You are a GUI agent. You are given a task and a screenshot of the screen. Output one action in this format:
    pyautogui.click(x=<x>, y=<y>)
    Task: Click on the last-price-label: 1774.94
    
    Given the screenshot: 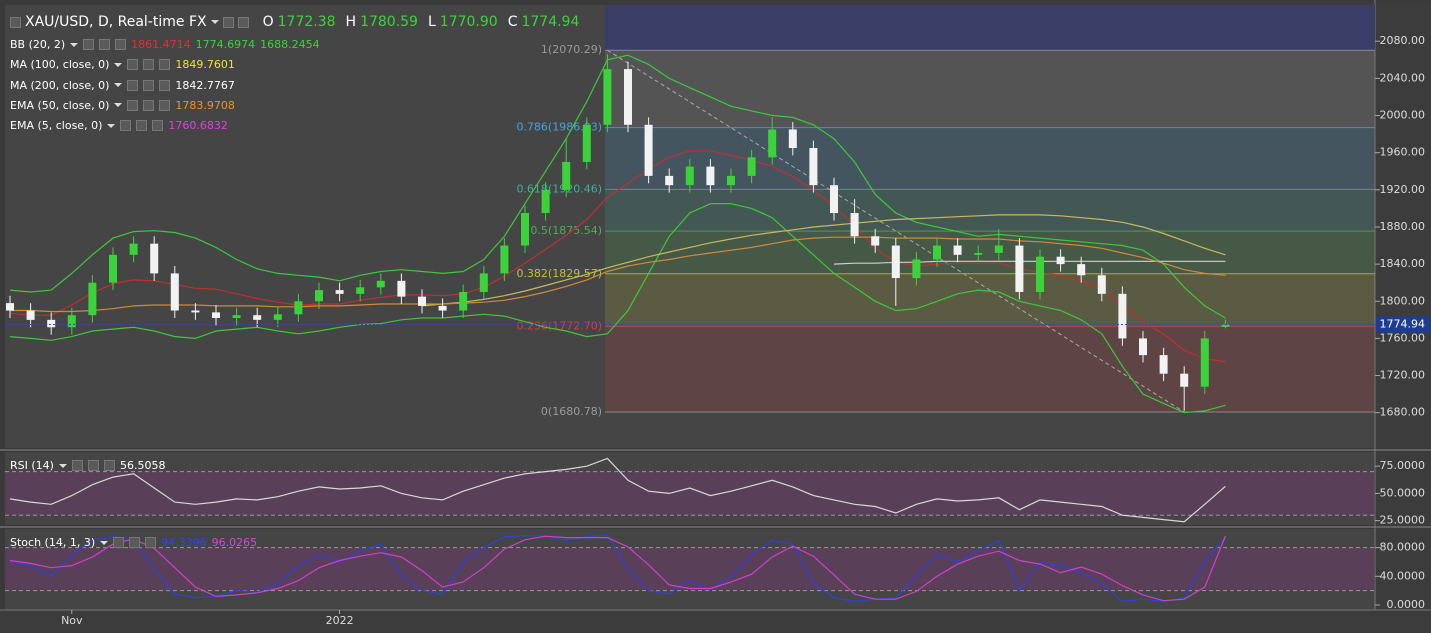 What is the action you would take?
    pyautogui.click(x=1403, y=324)
    